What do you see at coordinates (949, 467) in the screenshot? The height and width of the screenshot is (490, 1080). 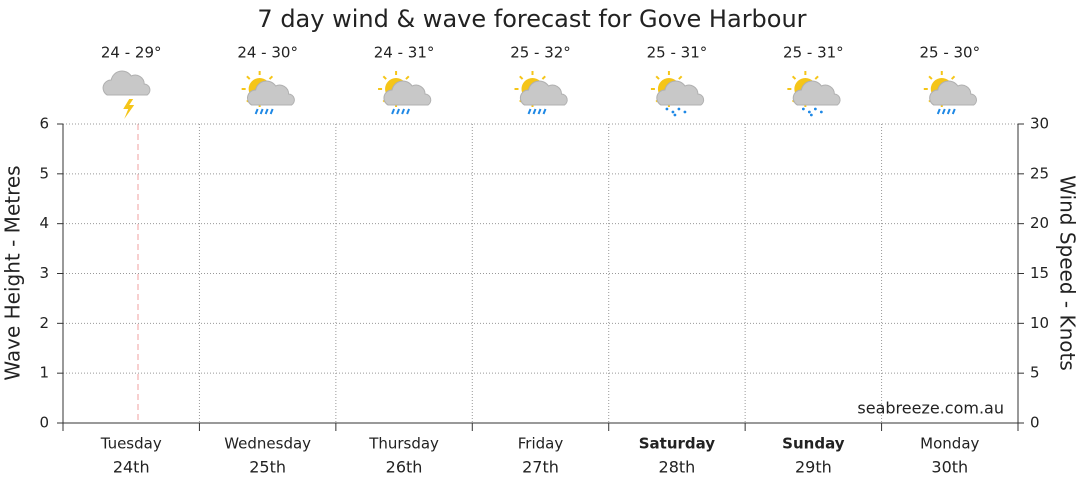 I see `date-label: 30th` at bounding box center [949, 467].